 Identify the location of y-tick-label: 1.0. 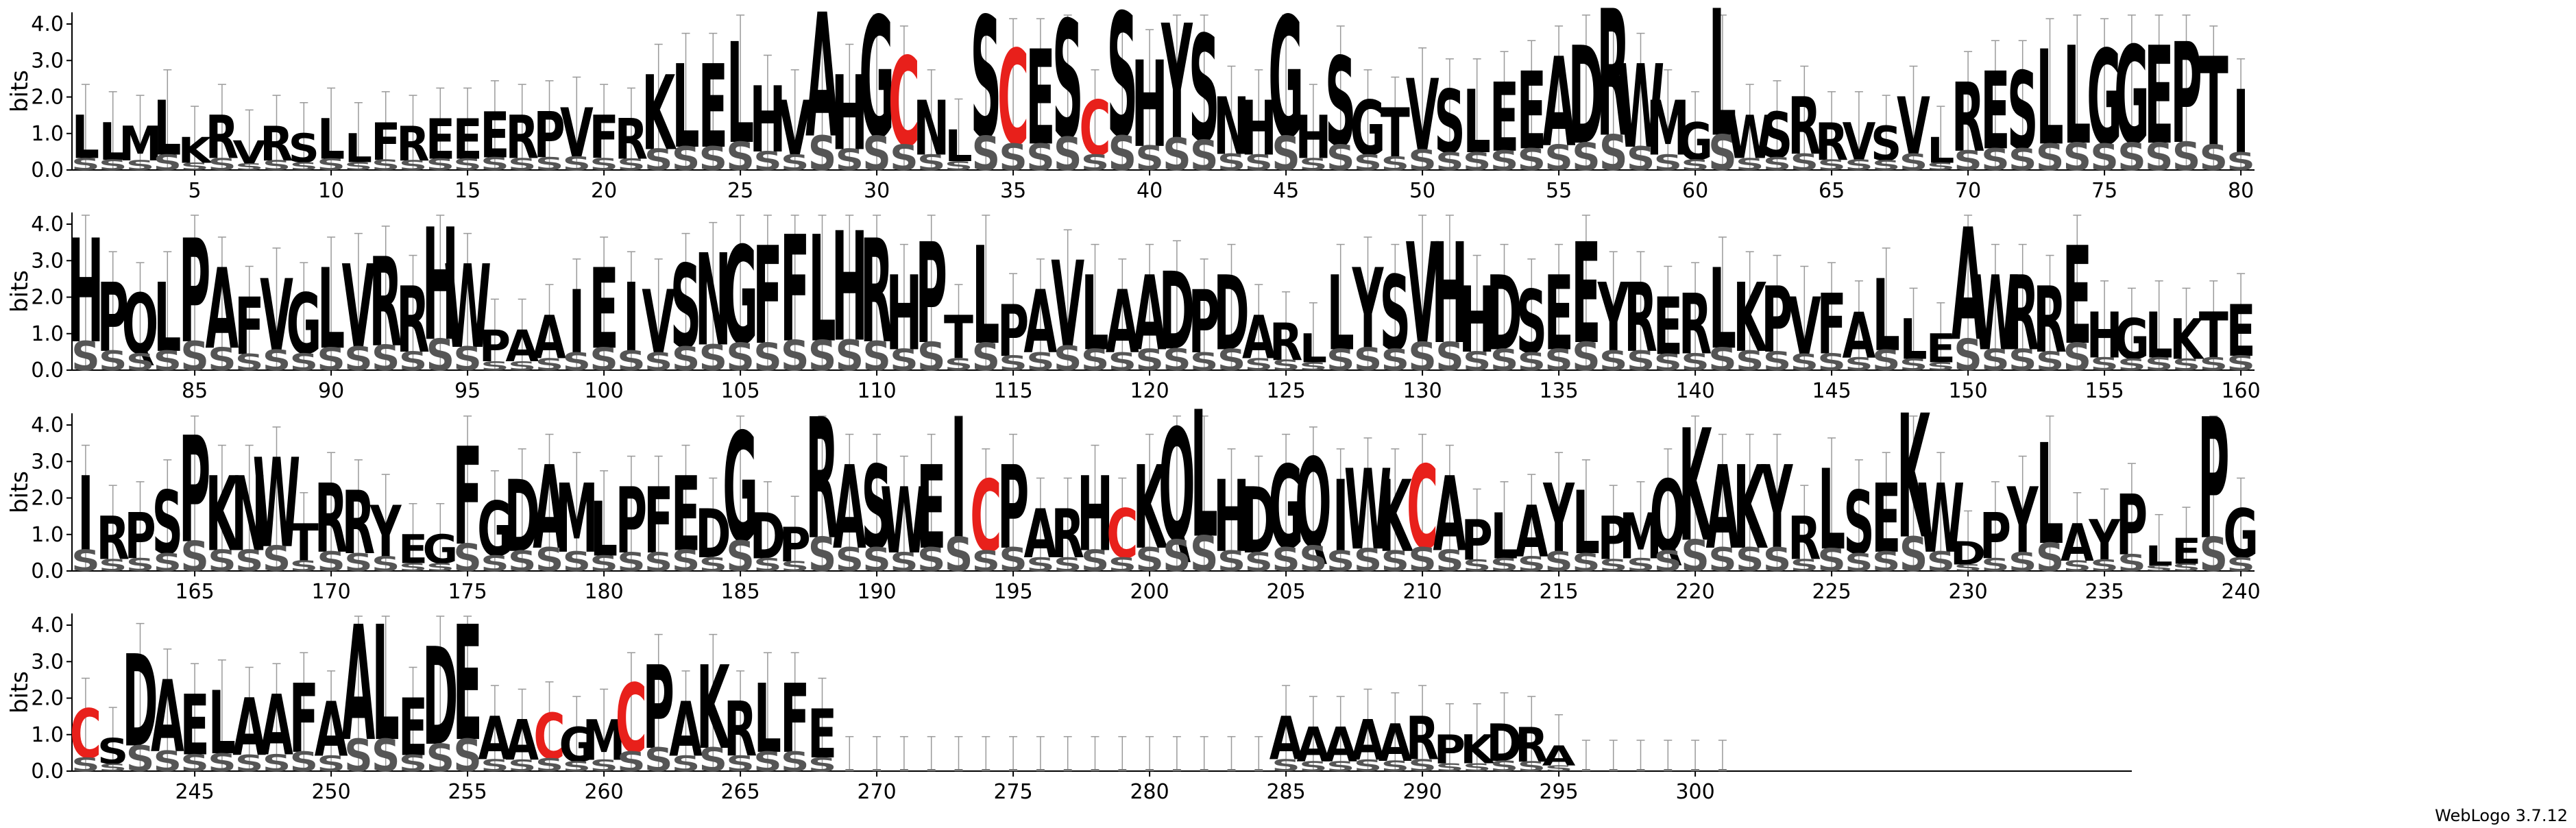
(47, 334).